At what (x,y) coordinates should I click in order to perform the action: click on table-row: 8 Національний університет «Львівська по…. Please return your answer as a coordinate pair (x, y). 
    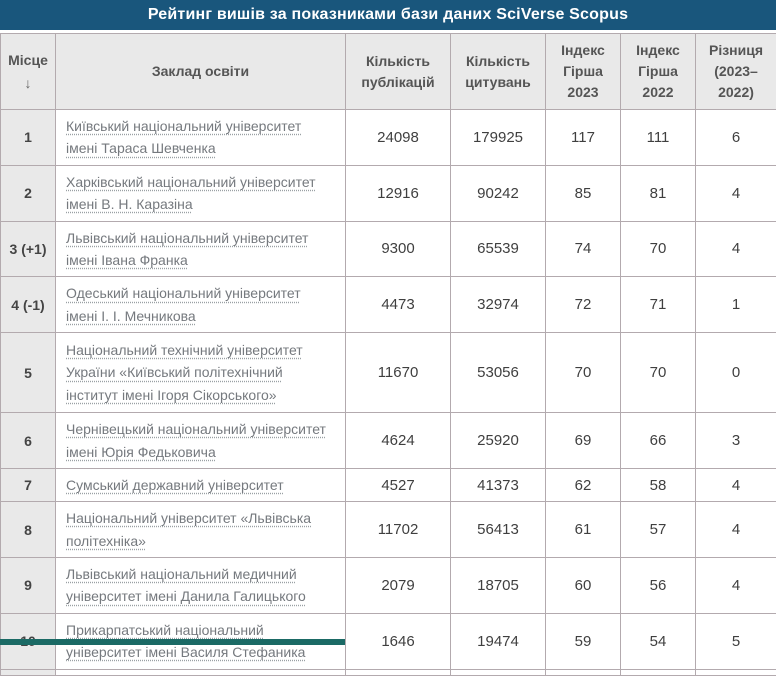
    Looking at the image, I should click on (388, 530).